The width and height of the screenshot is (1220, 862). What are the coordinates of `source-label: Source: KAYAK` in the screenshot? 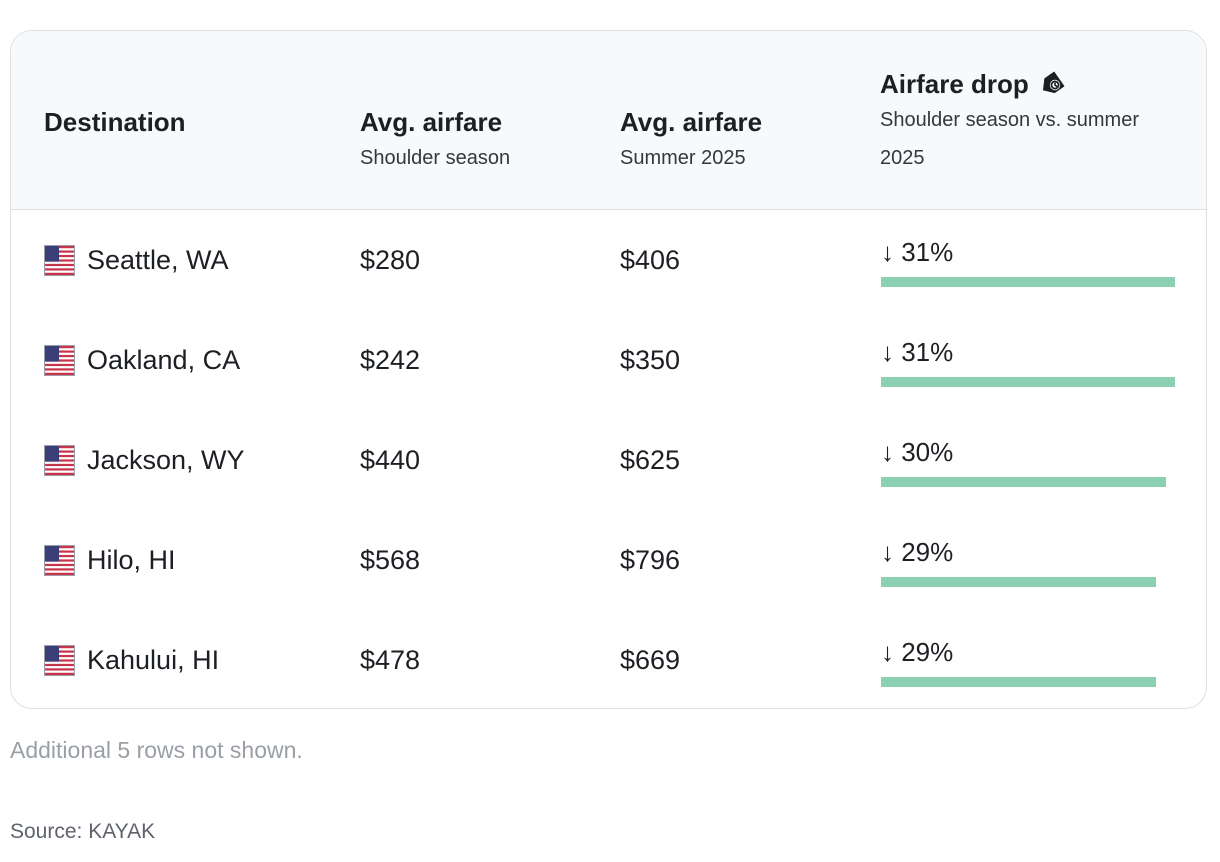 It's located at (83, 831).